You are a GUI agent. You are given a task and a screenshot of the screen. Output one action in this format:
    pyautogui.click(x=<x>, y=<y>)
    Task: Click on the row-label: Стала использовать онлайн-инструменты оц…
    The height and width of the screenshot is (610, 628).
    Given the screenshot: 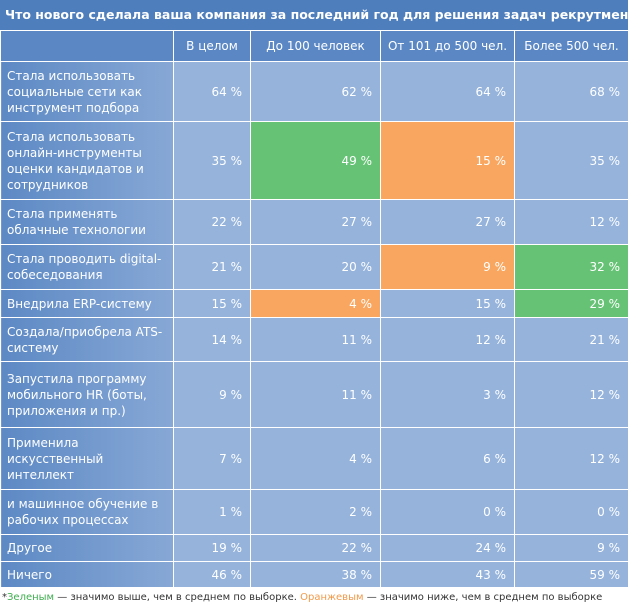 What is the action you would take?
    pyautogui.click(x=87, y=160)
    